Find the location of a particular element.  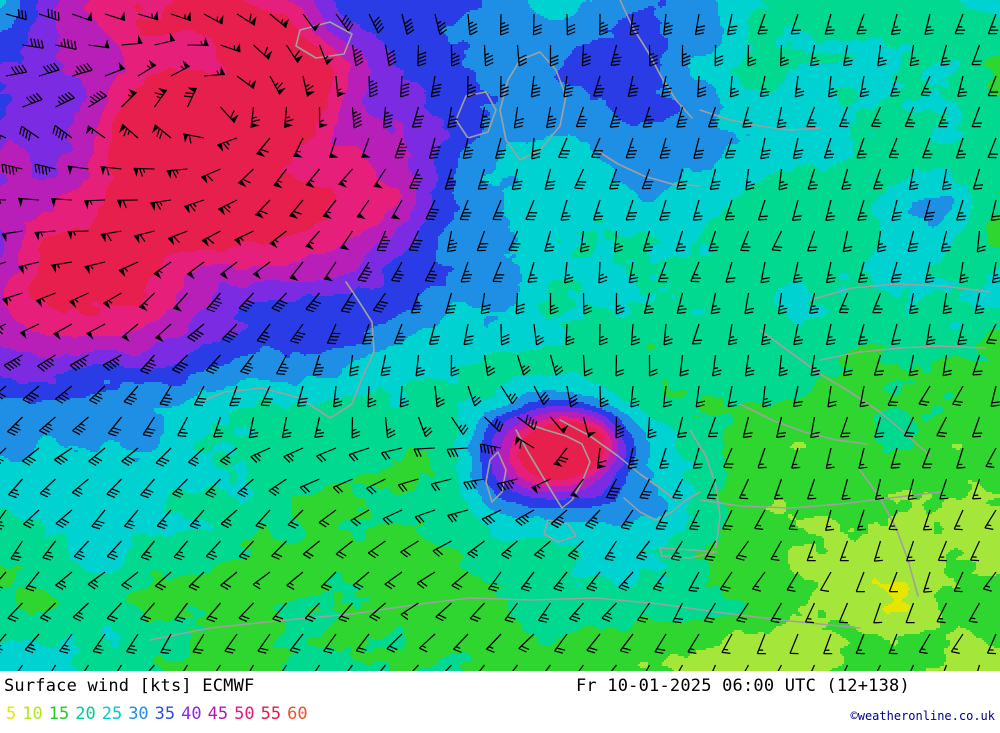

scale-value-55: 55 is located at coordinates (271, 714).